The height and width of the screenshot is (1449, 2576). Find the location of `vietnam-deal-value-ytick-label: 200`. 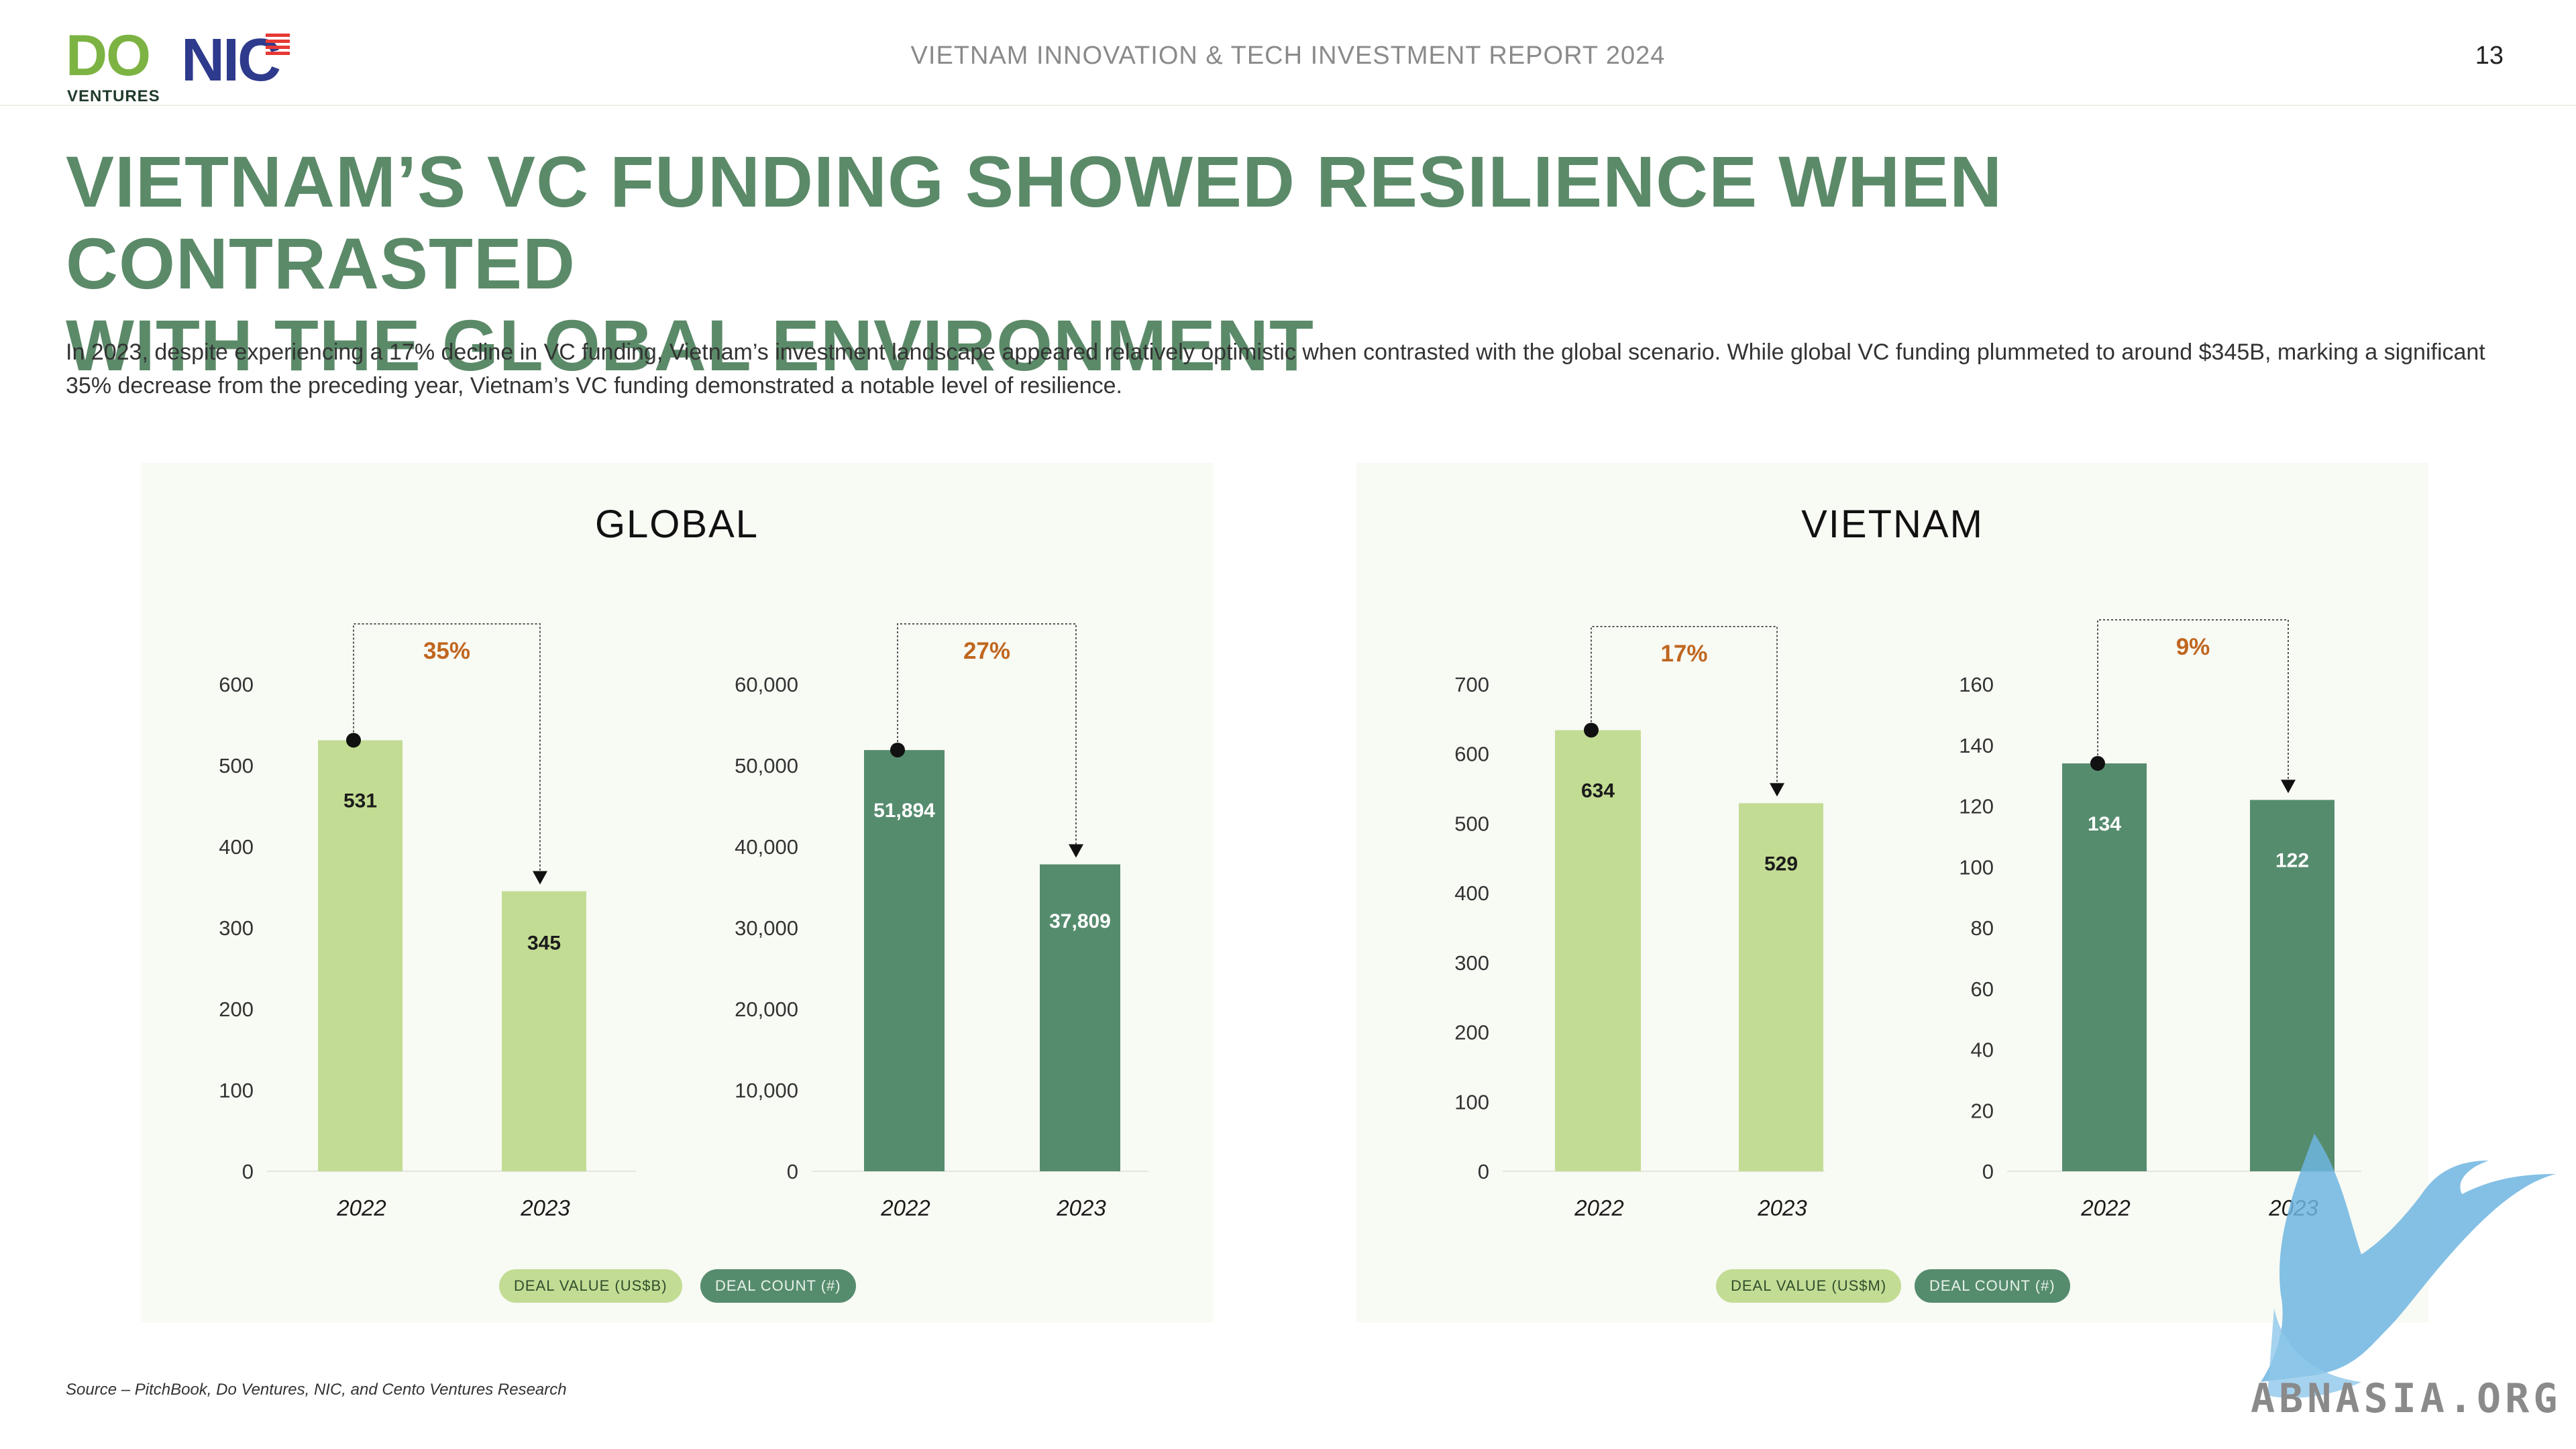

vietnam-deal-value-ytick-label: 200 is located at coordinates (1471, 1032).